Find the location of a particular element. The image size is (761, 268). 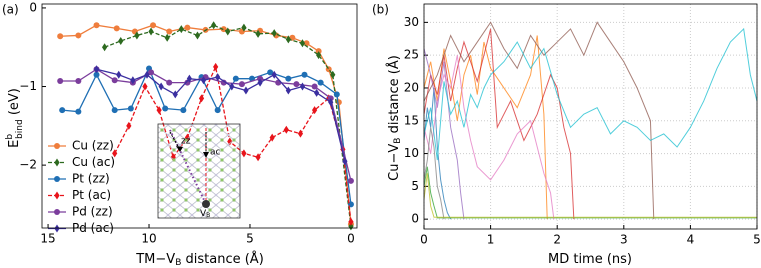

panel-label: (a) is located at coordinates (10, 10).